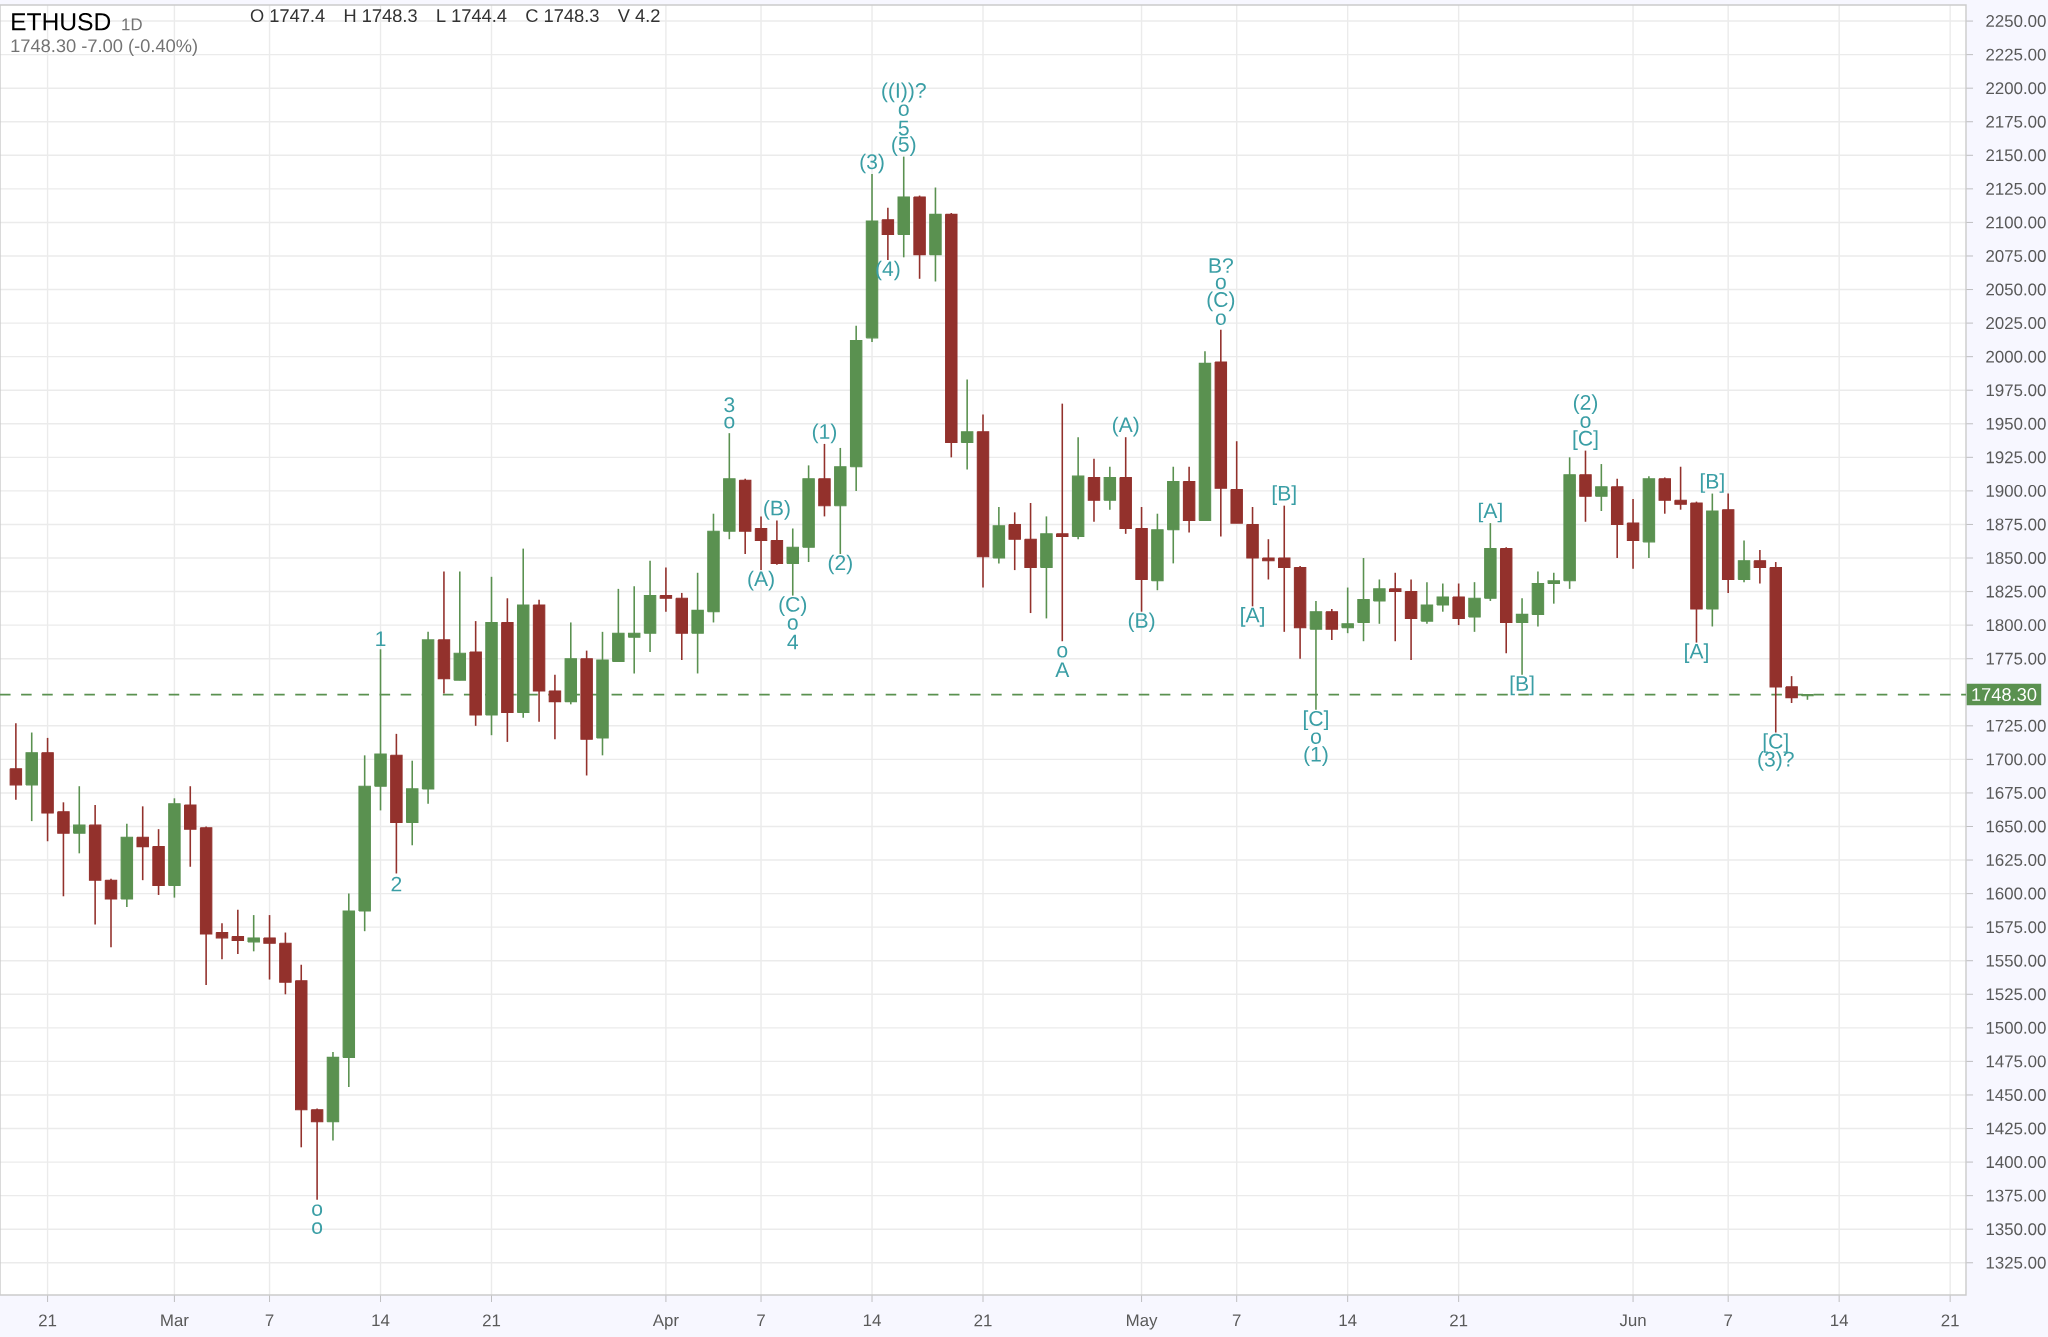 Image resolution: width=2048 pixels, height=1337 pixels. Describe the element at coordinates (287, 16) in the screenshot. I see `annotation: O 1747.4` at that location.